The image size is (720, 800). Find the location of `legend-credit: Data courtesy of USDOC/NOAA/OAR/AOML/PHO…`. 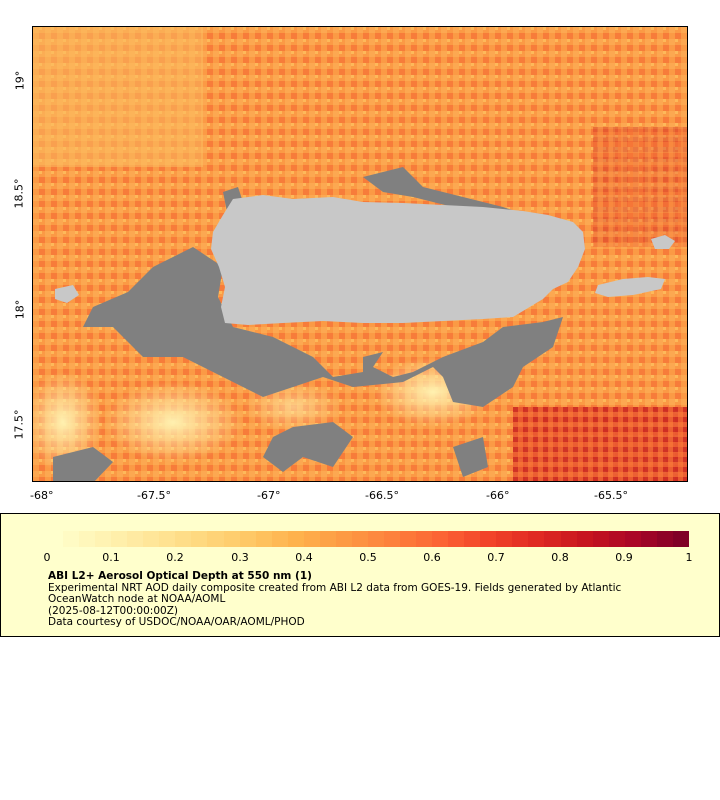

legend-credit: Data courtesy of USDOC/NOAA/OAR/AOML/PHO… is located at coordinates (176, 622).